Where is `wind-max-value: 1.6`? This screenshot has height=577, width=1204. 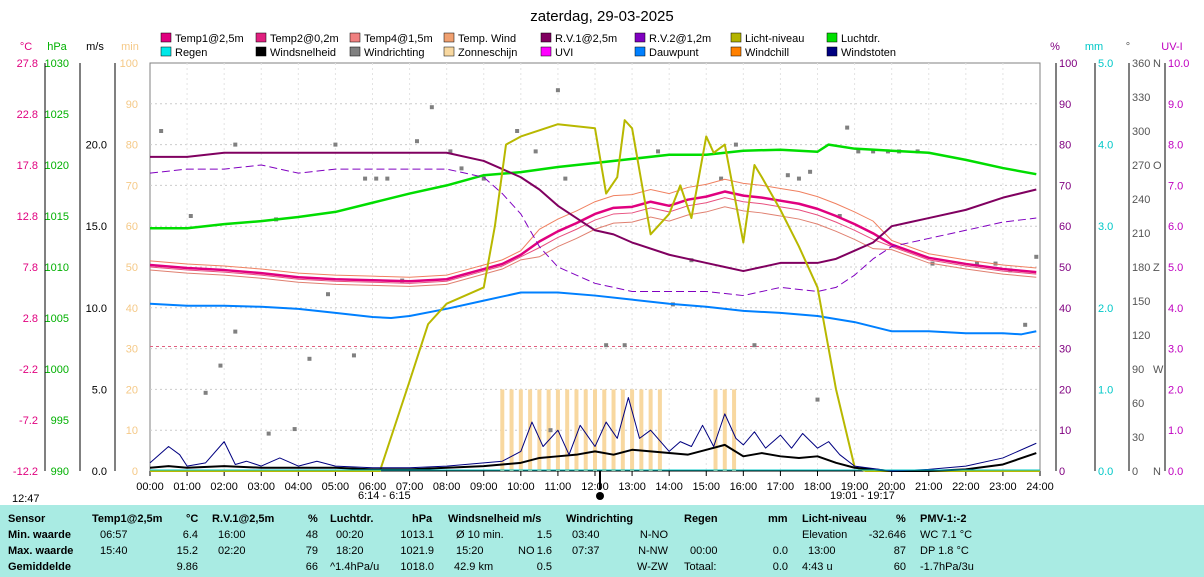
wind-max-value: 1.6 is located at coordinates (544, 551).